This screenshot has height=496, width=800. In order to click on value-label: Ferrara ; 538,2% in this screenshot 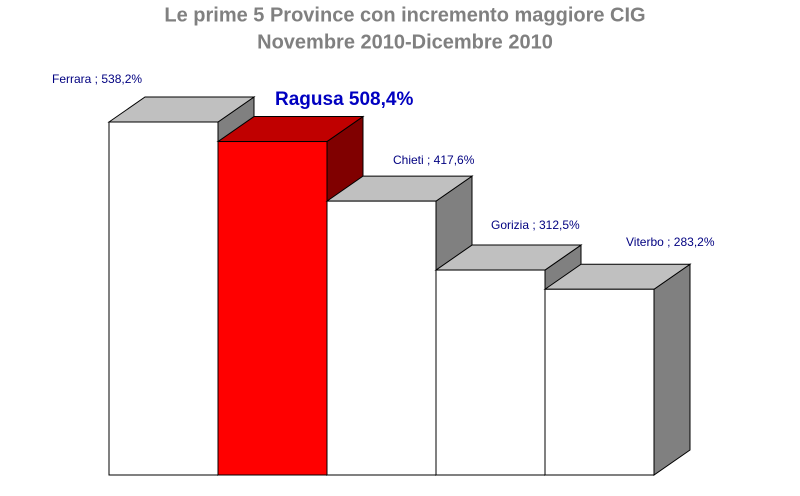, I will do `click(97, 79)`.